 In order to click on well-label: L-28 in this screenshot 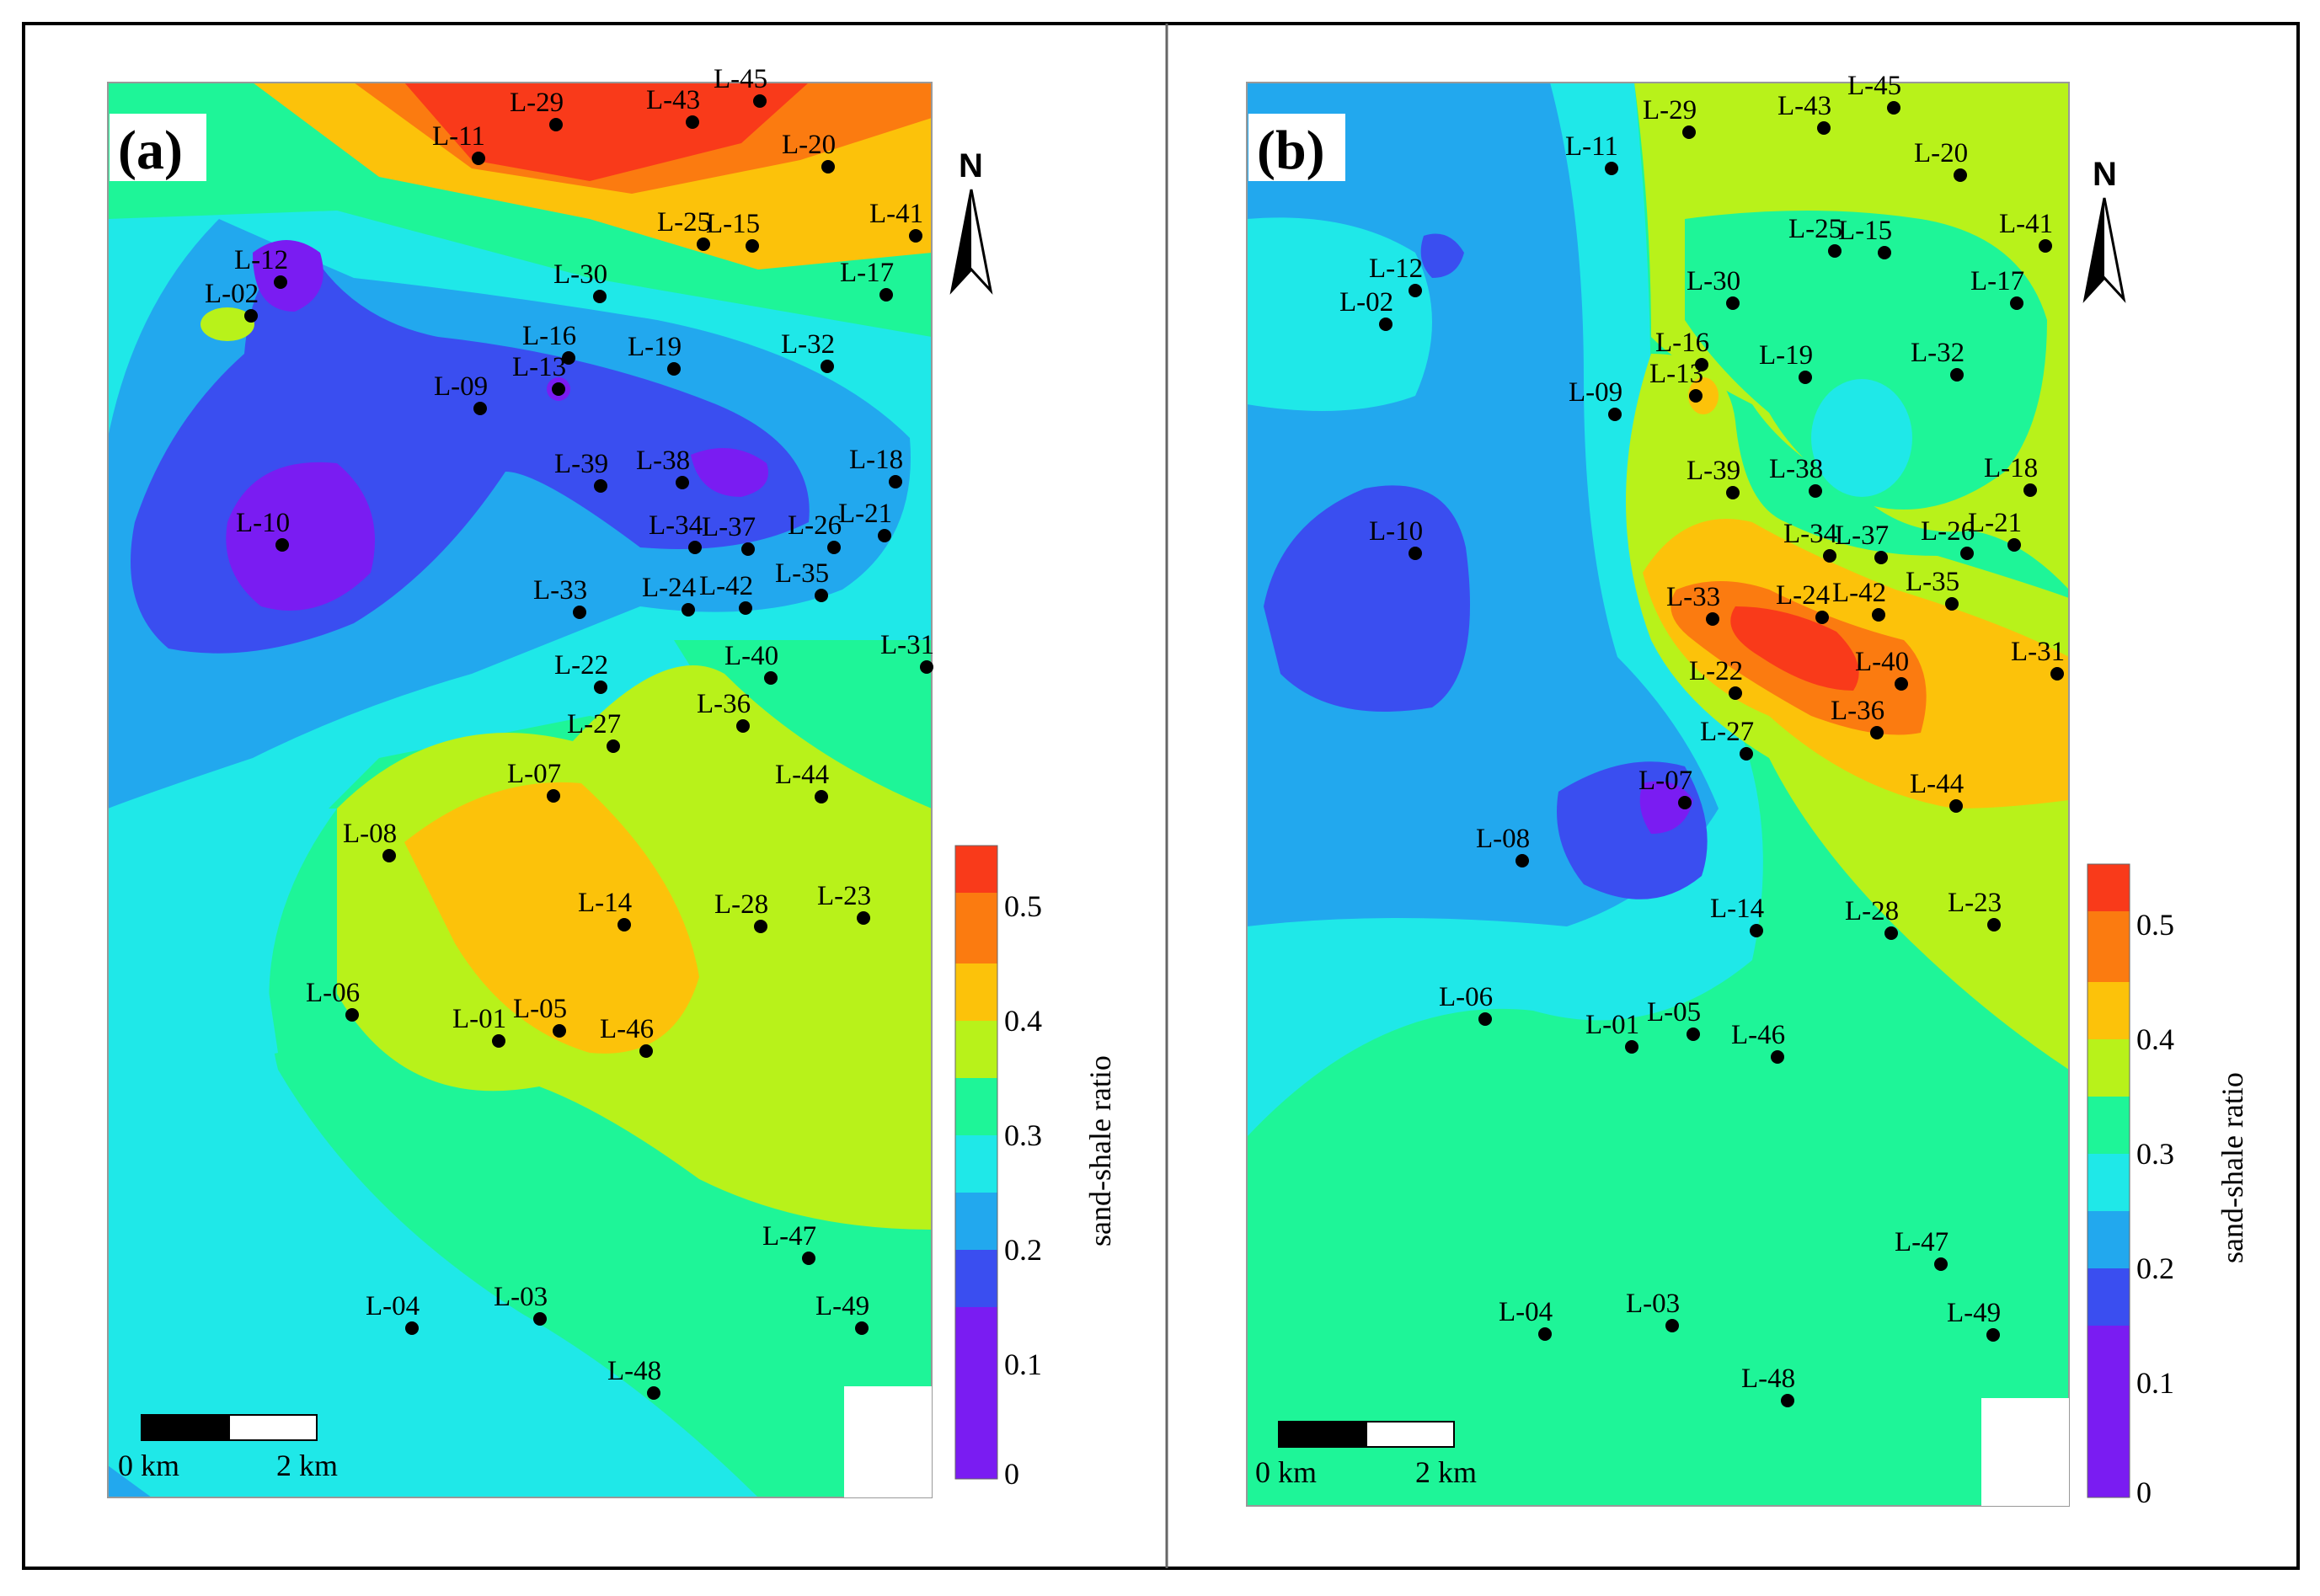, I will do `click(1872, 911)`.